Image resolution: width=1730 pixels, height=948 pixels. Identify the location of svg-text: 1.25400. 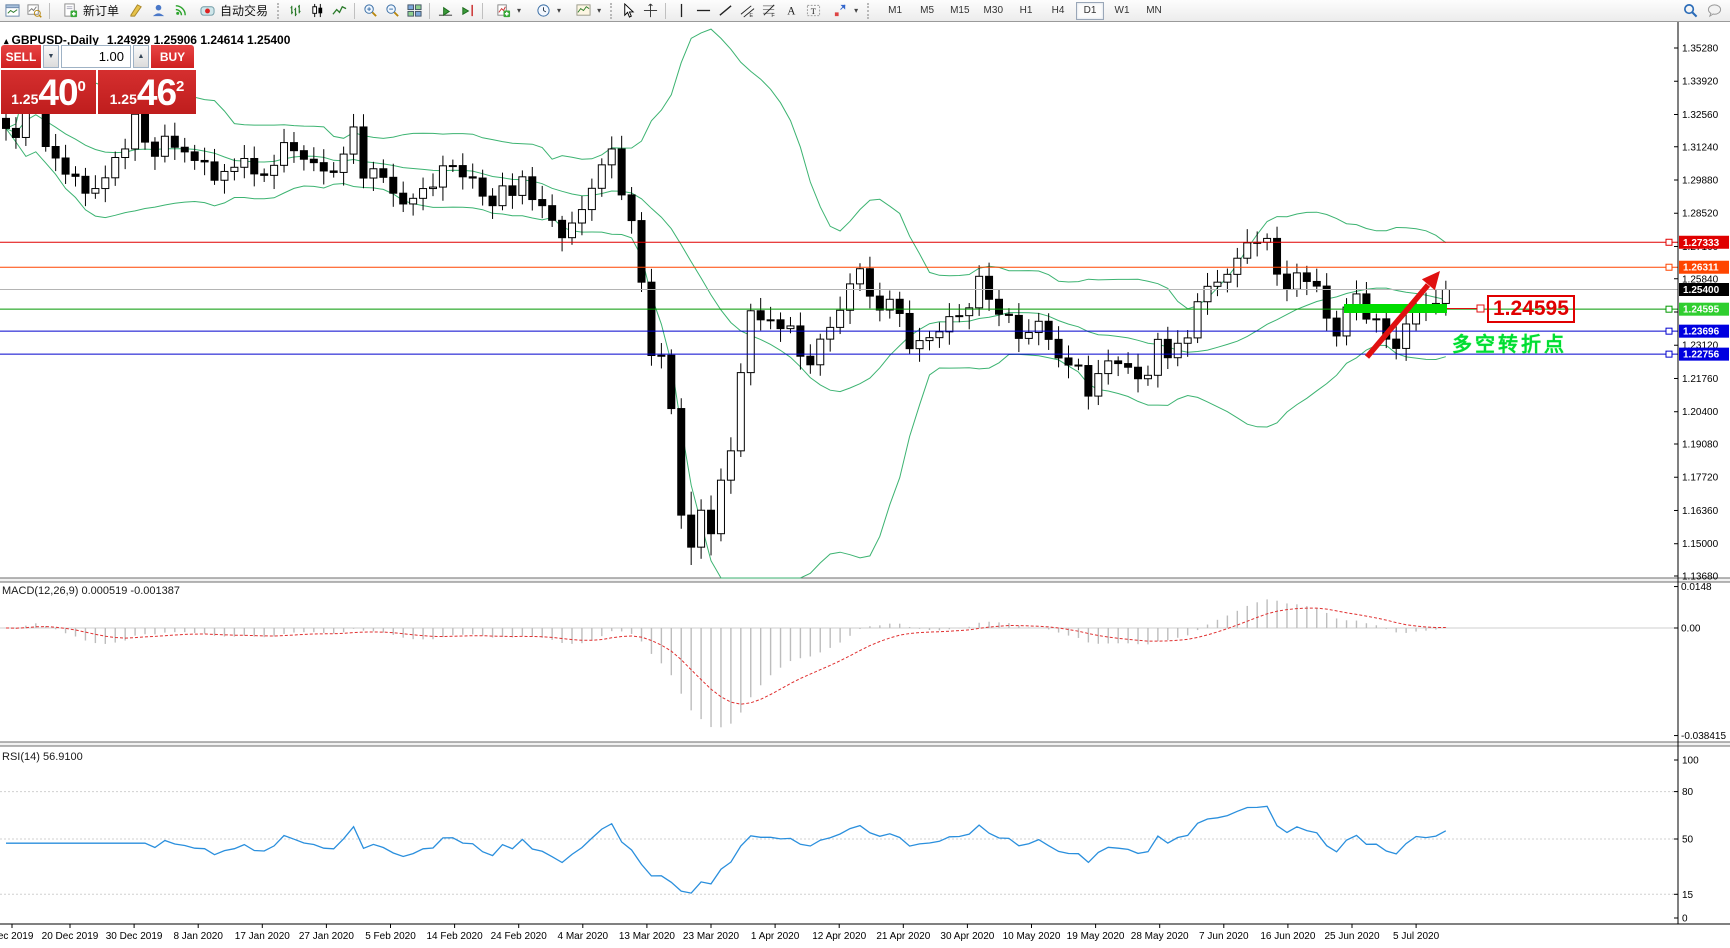
(1701, 290).